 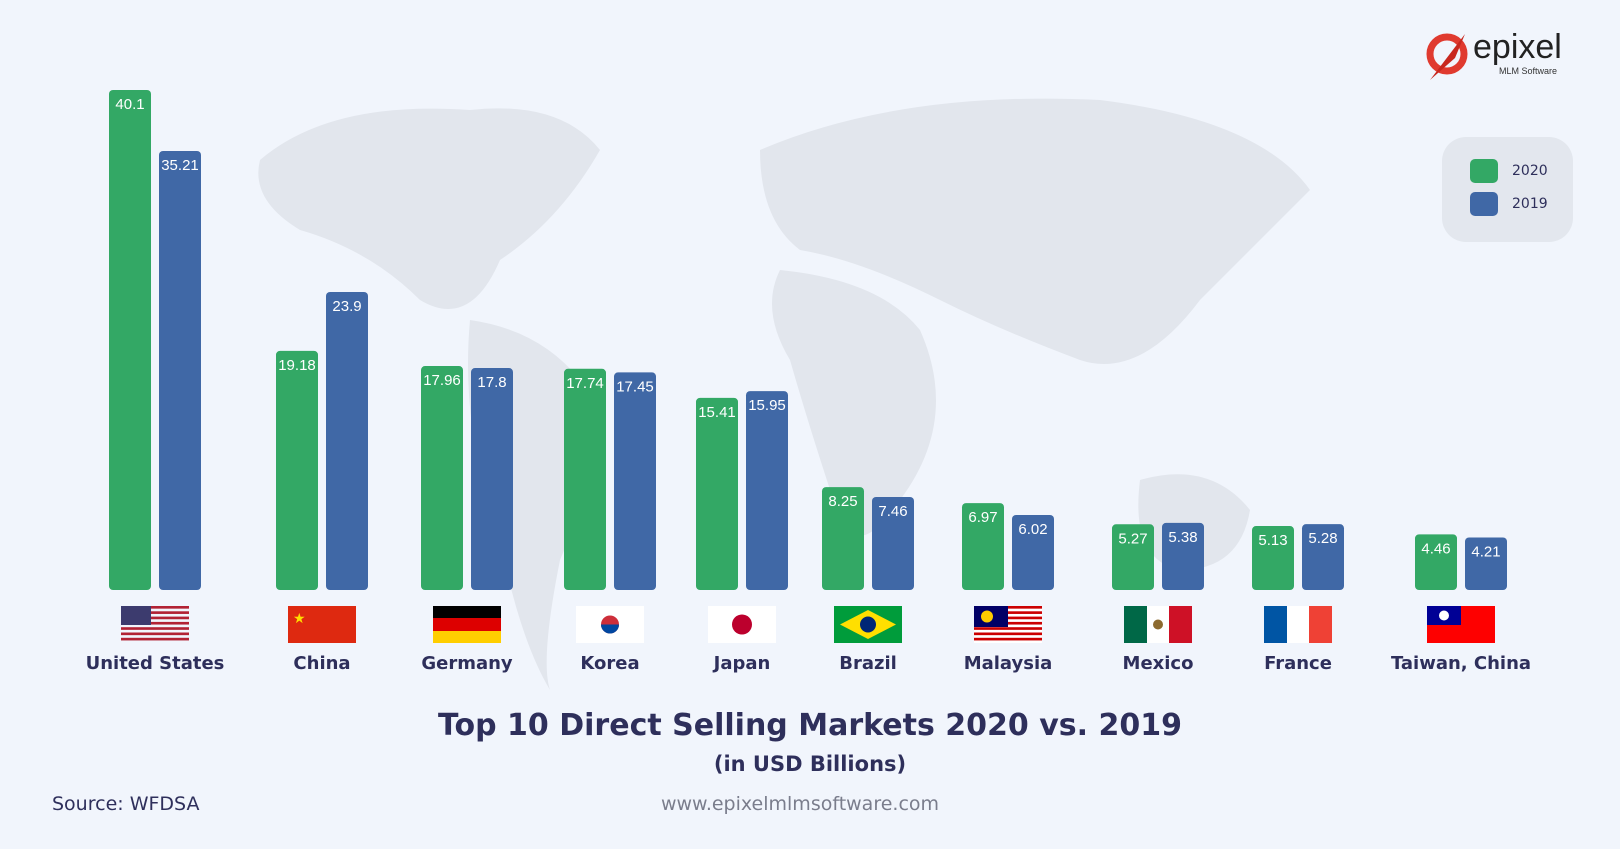 I want to click on epixel-logo-icon, so click(x=1447, y=56).